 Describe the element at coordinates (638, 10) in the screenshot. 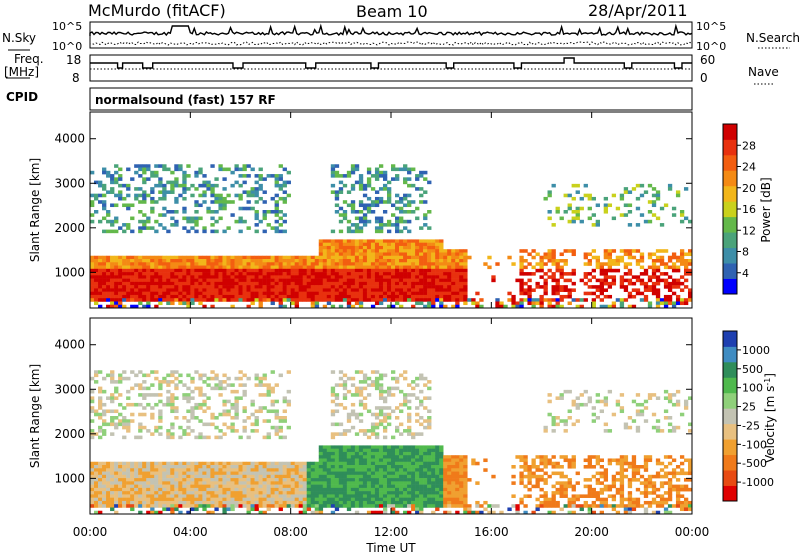

I see `date-label: 28/Apr/2011` at that location.